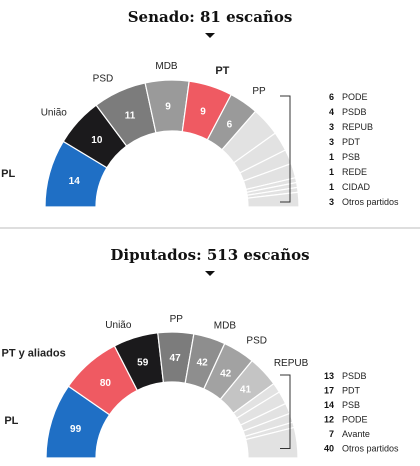 This screenshot has width=420, height=466. I want to click on segment-value: 14, so click(75, 181).